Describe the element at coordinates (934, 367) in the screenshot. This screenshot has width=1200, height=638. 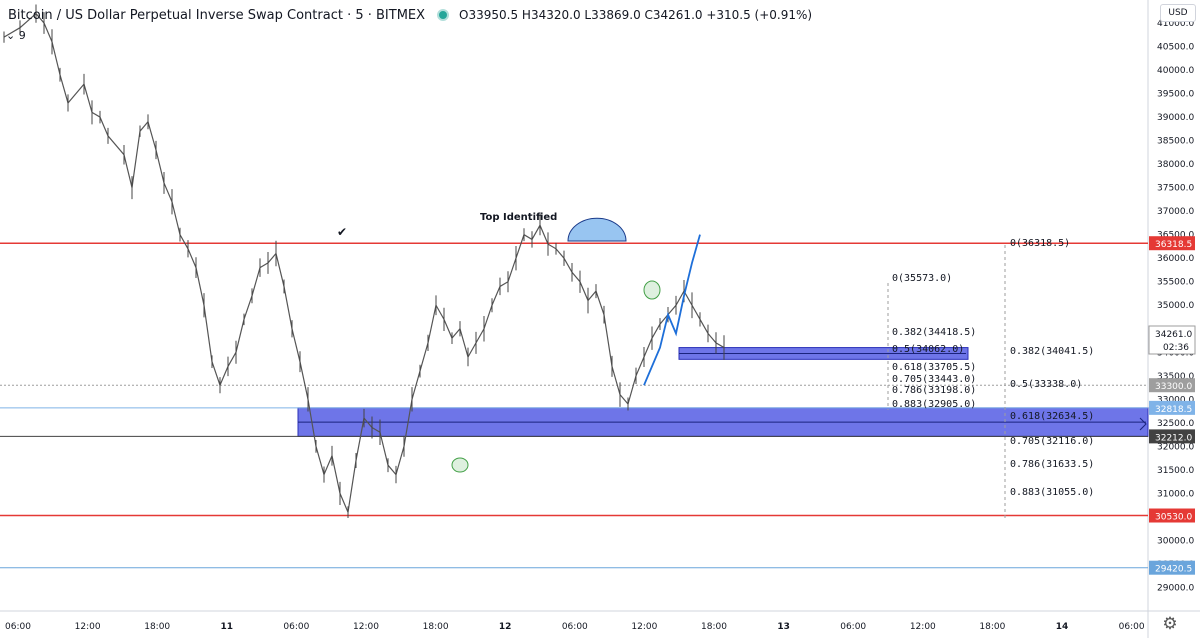
I see `fib-mid-level-3: 0.618(33705.5)` at that location.